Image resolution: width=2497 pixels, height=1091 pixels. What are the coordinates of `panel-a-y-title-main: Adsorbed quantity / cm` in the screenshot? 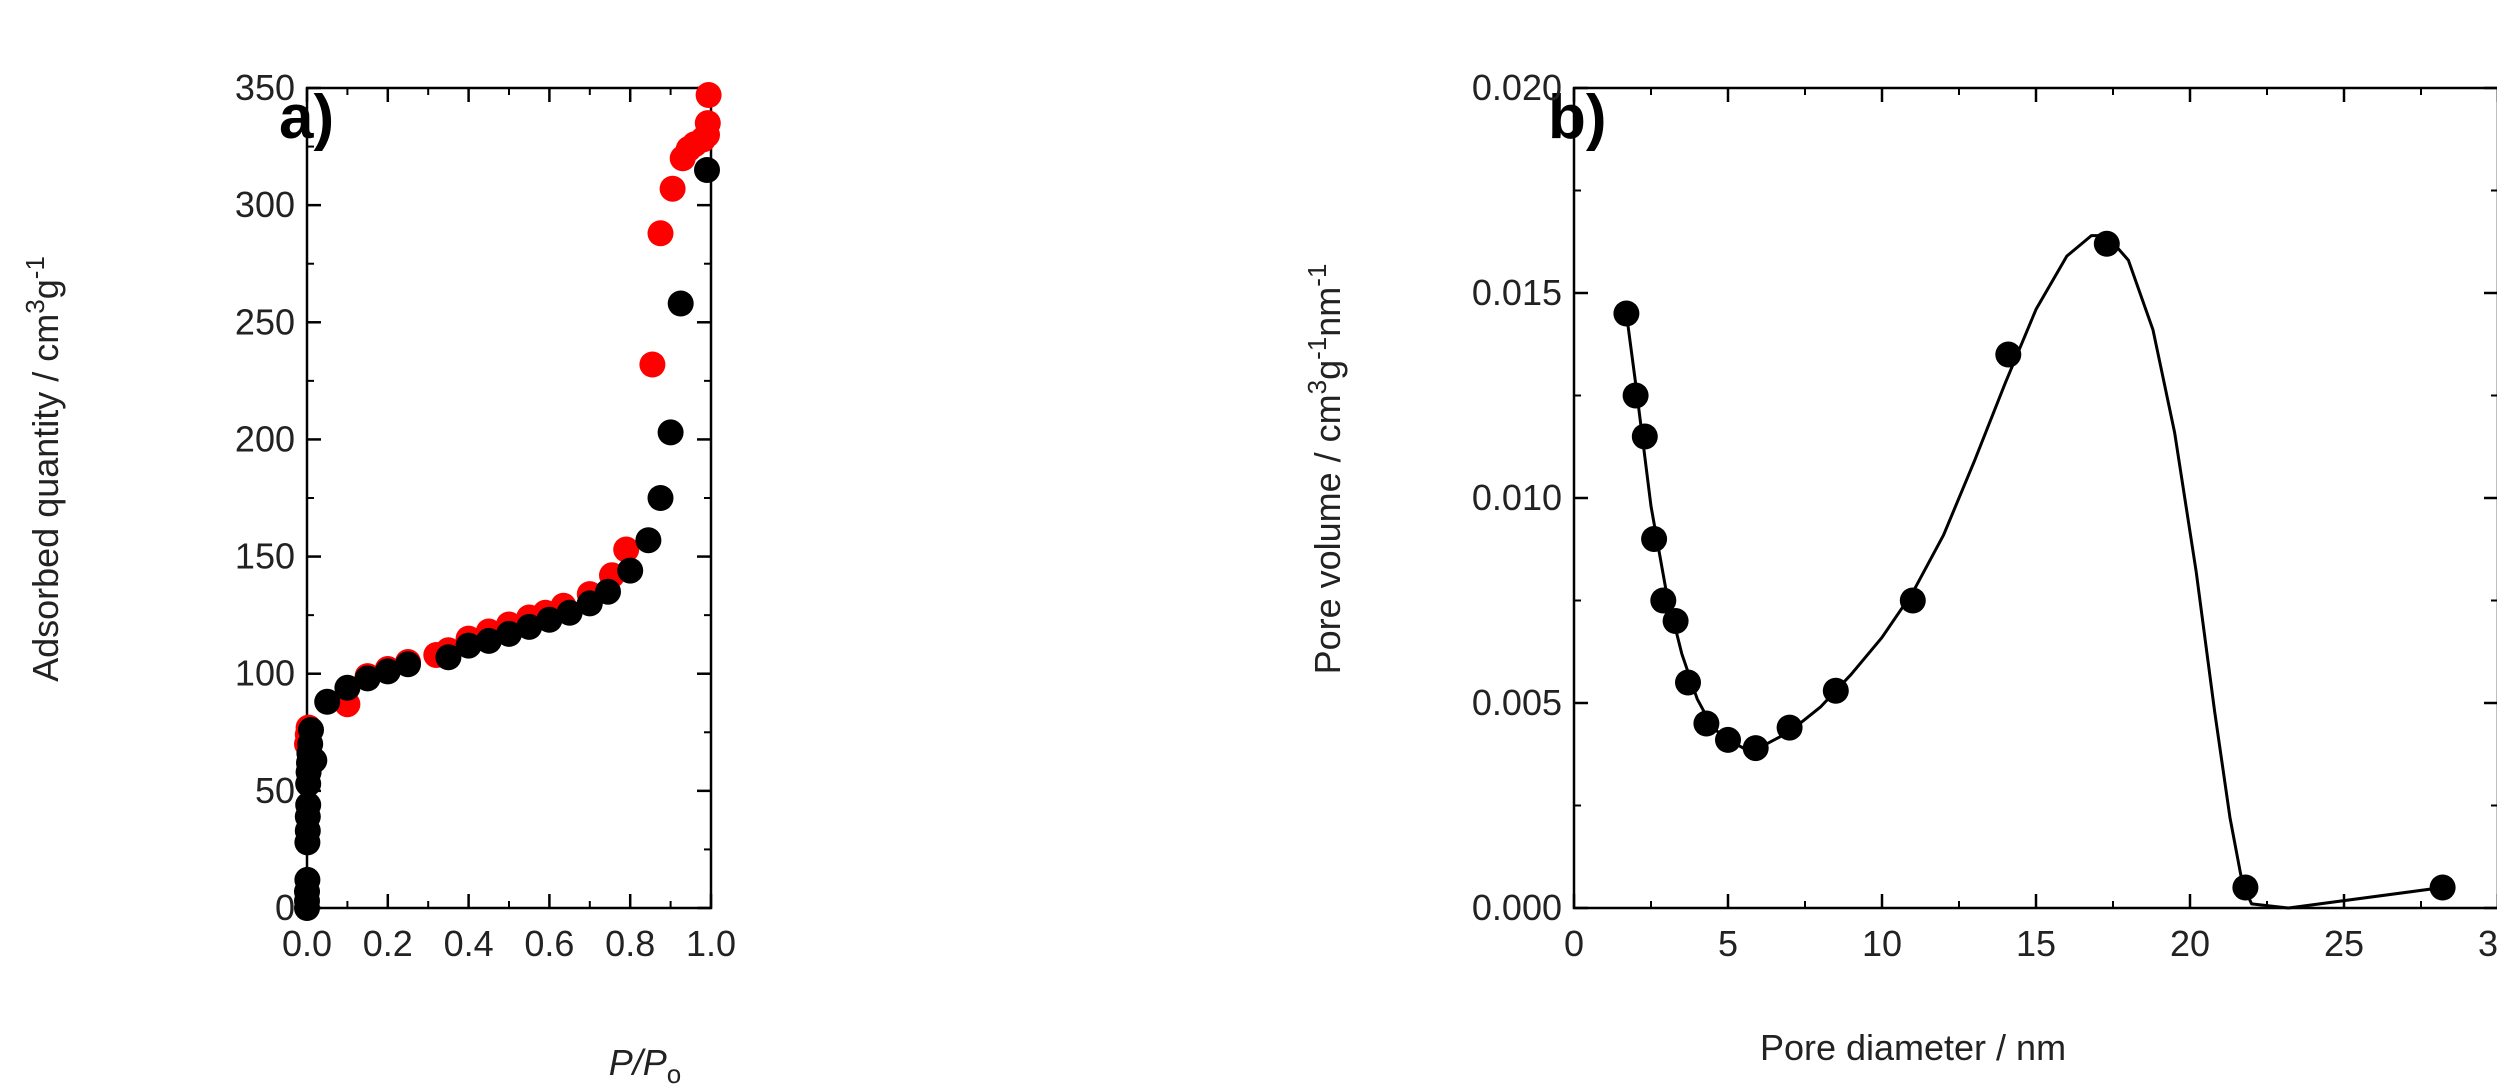 It's located at (45, 498).